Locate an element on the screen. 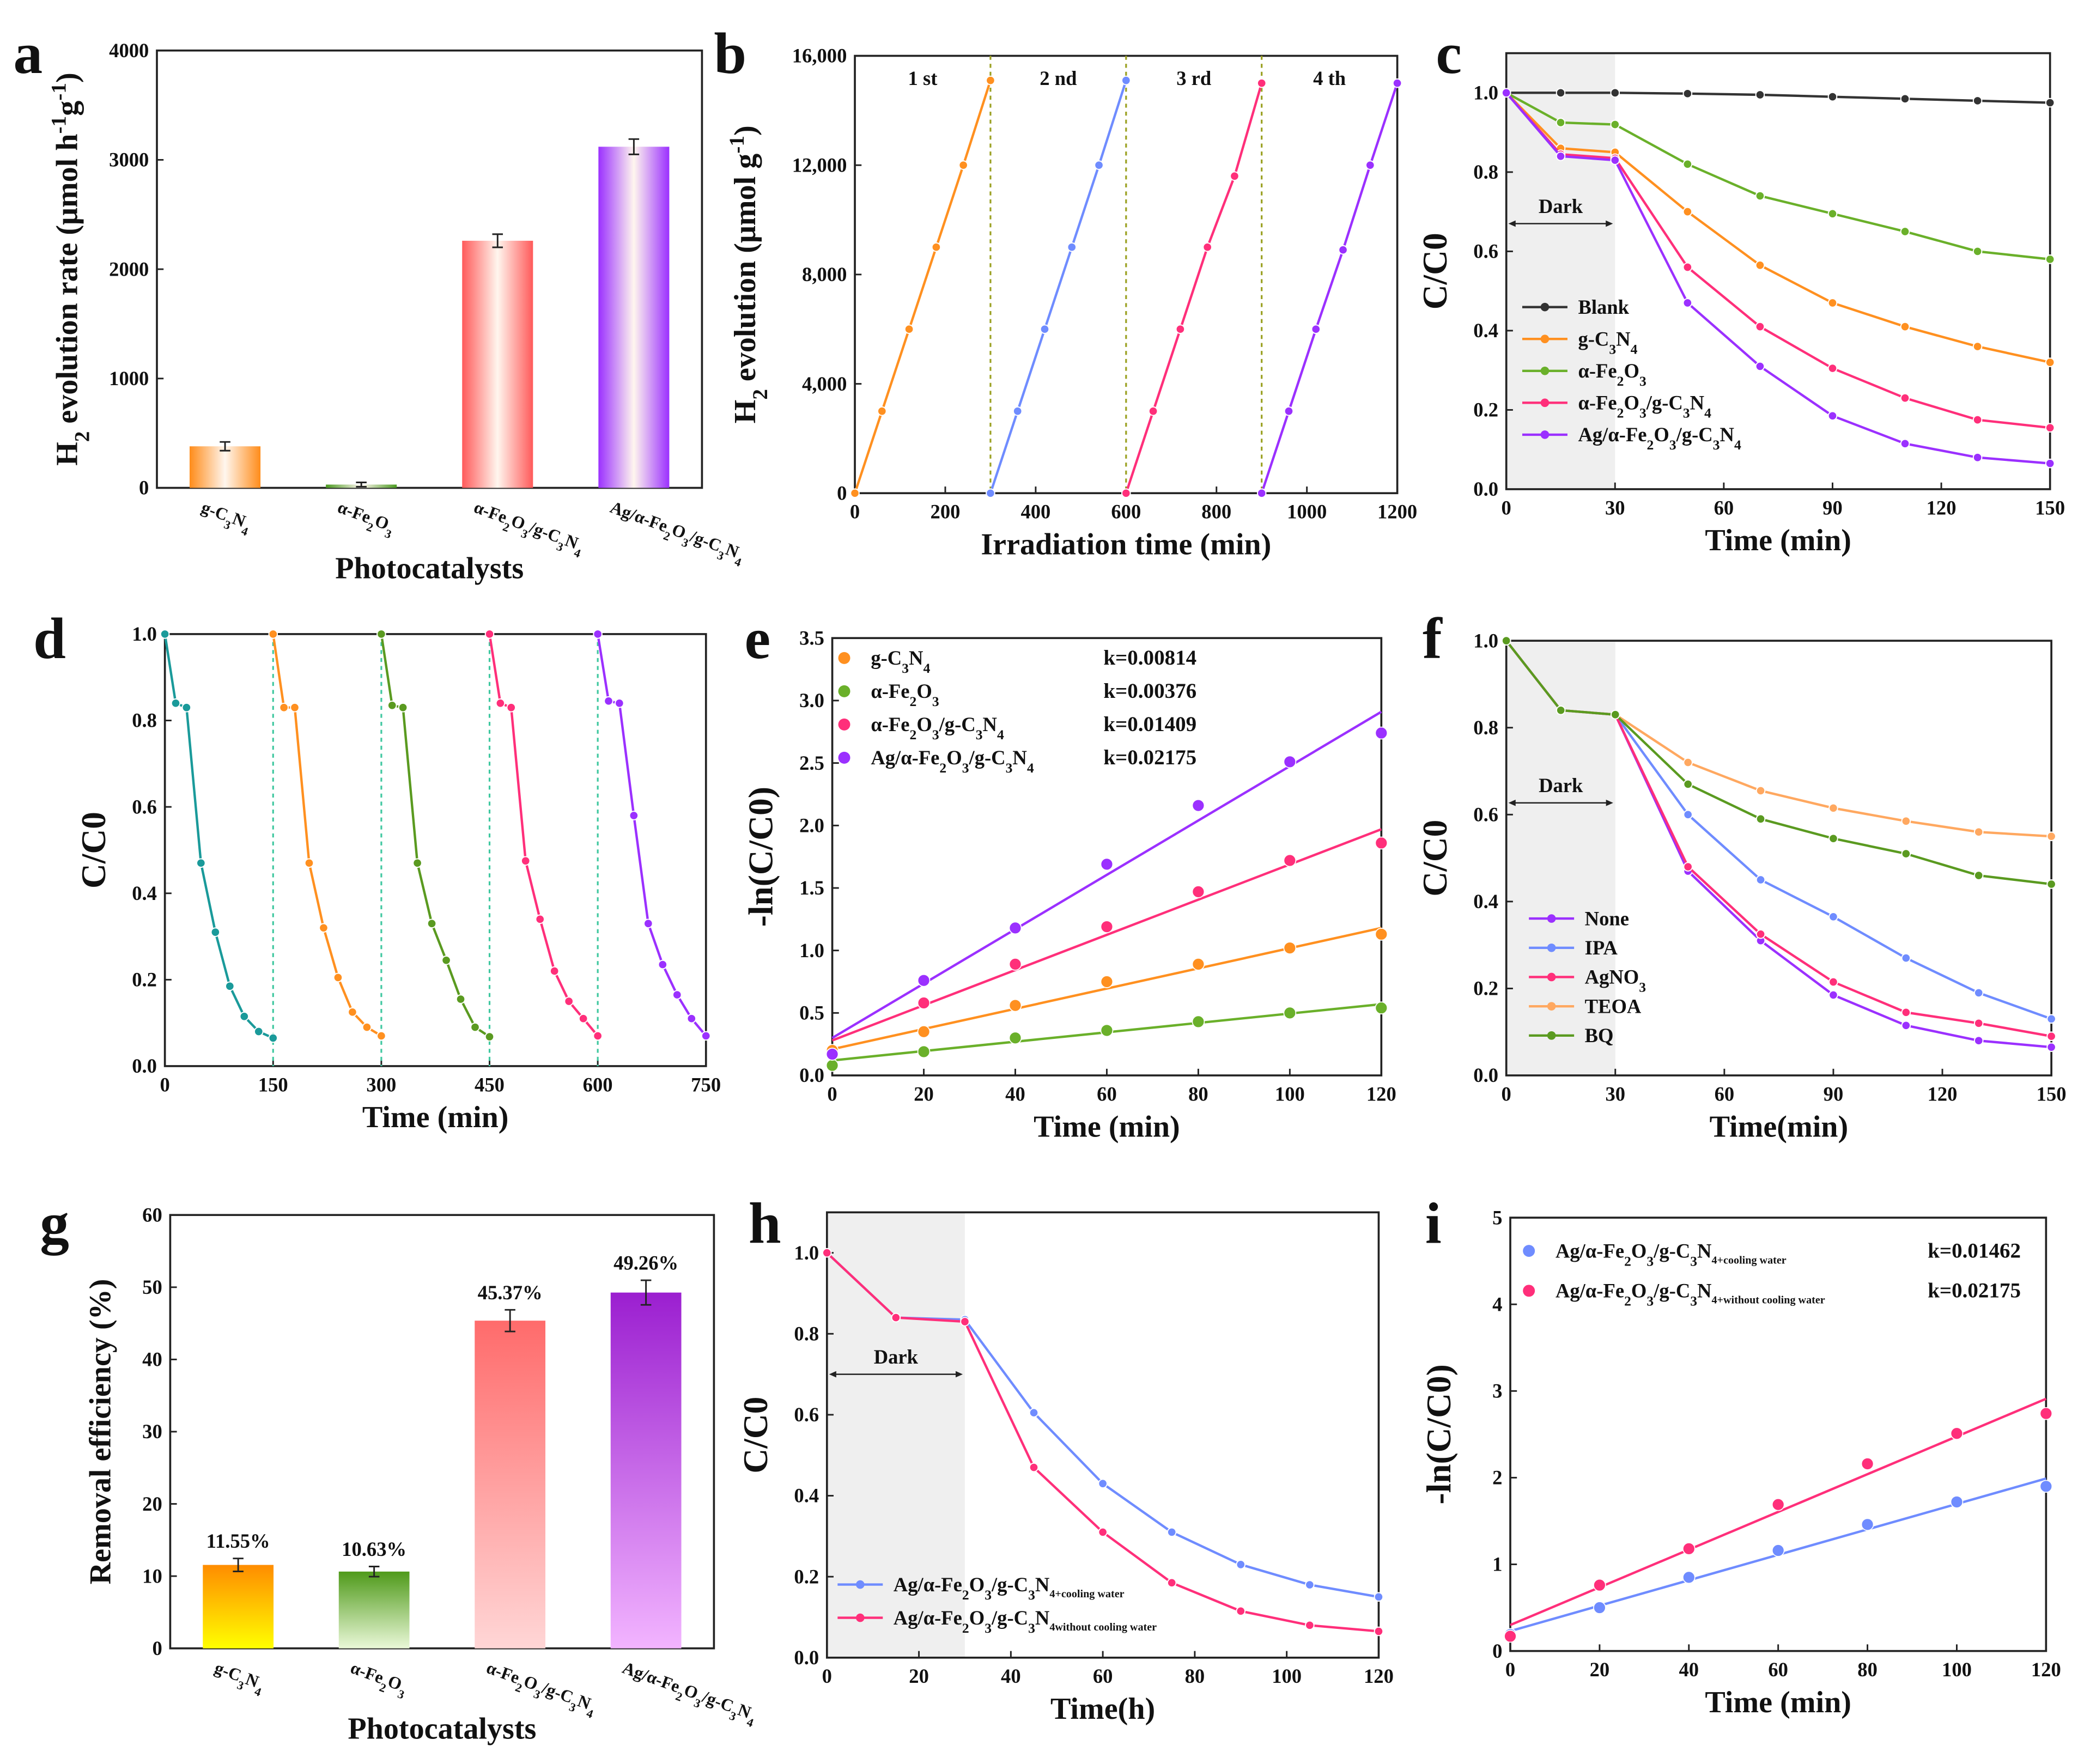 The image size is (2078, 1764). legend-label-subscript: 4+without cooling water is located at coordinates (1769, 1300).